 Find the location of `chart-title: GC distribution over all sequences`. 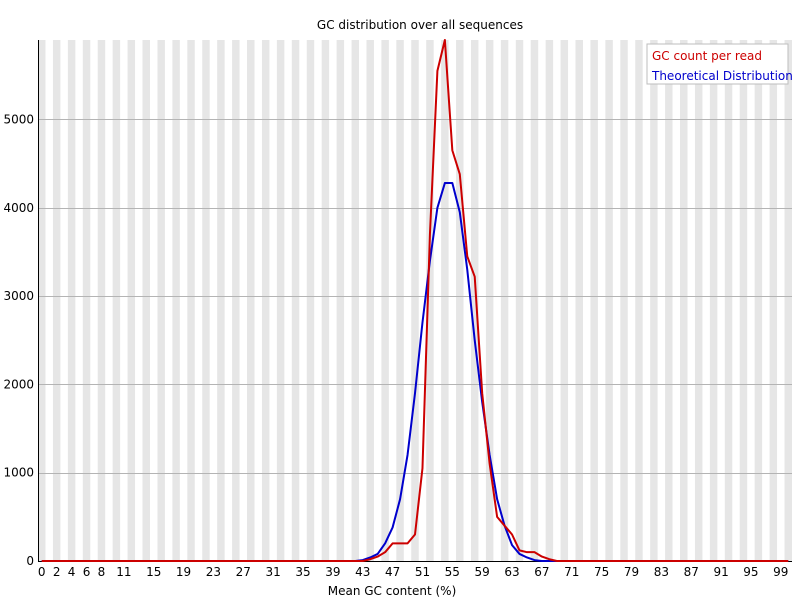

chart-title: GC distribution over all sequences is located at coordinates (420, 25).